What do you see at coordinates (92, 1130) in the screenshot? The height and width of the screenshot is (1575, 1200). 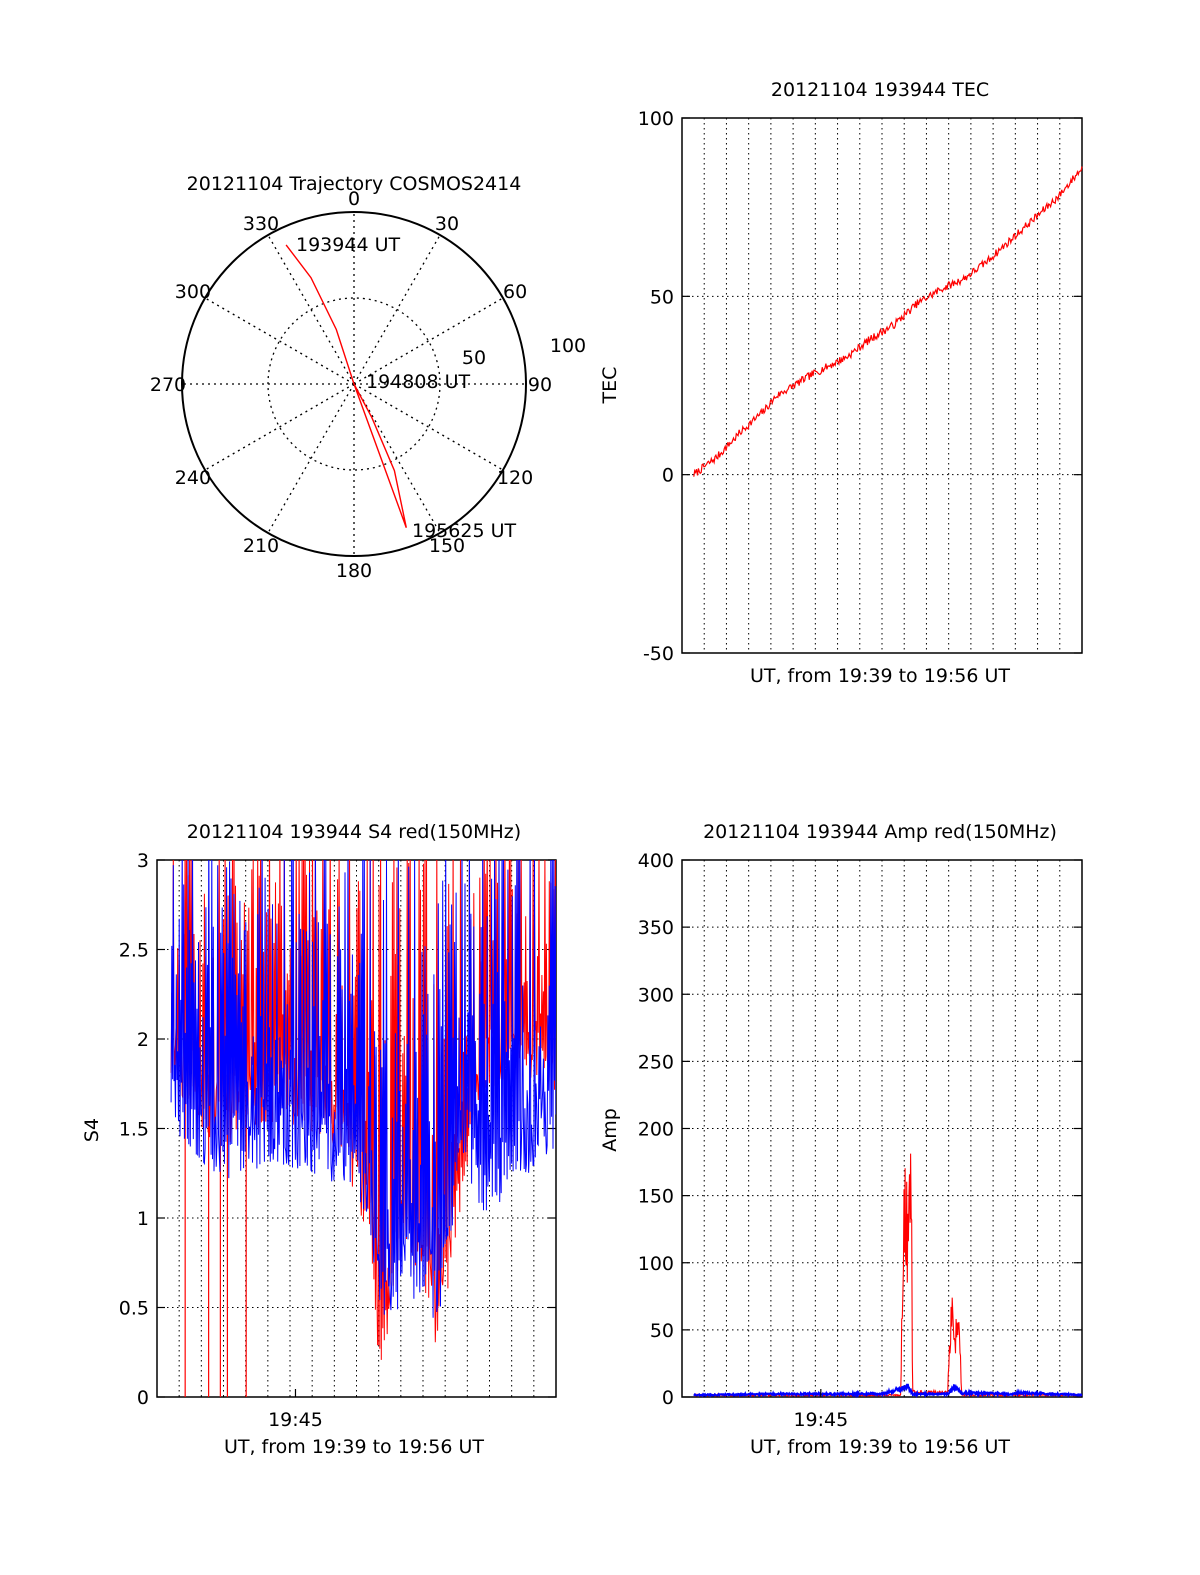 I see `s4-y-axis-label: S4` at bounding box center [92, 1130].